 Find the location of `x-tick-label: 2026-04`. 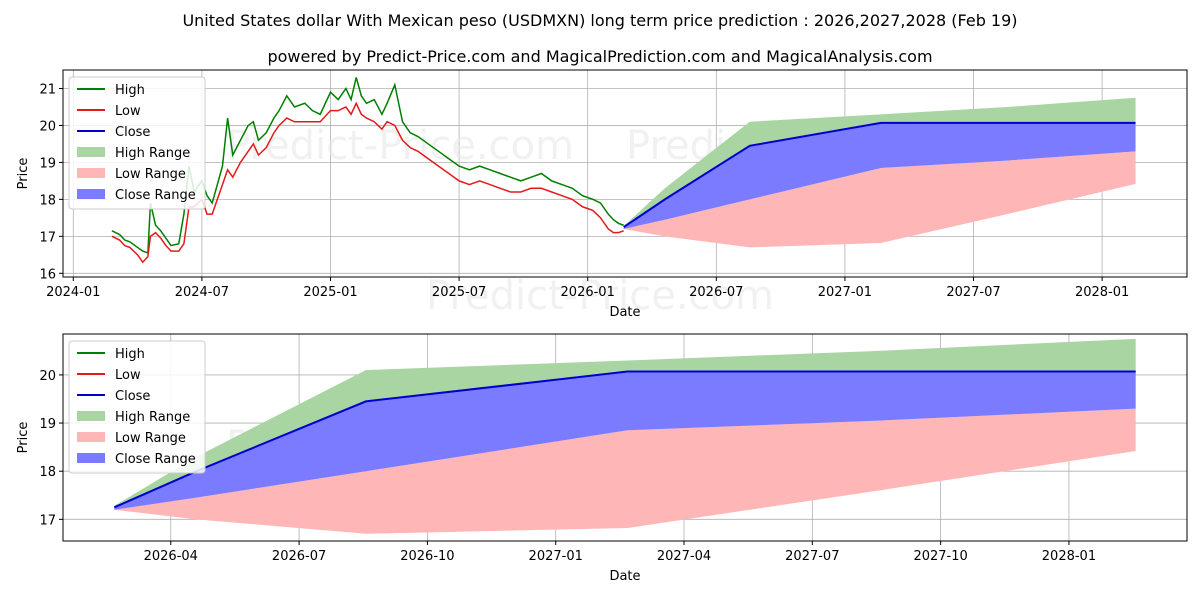

x-tick-label: 2026-04 is located at coordinates (171, 556).